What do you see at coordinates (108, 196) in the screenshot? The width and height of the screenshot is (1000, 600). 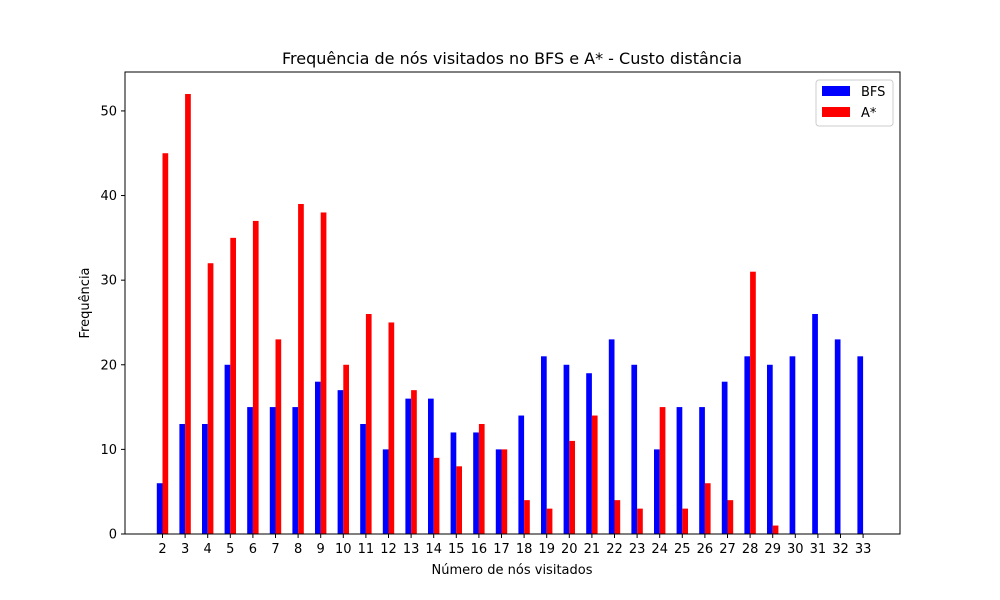 I see `y-tick-label: 40` at bounding box center [108, 196].